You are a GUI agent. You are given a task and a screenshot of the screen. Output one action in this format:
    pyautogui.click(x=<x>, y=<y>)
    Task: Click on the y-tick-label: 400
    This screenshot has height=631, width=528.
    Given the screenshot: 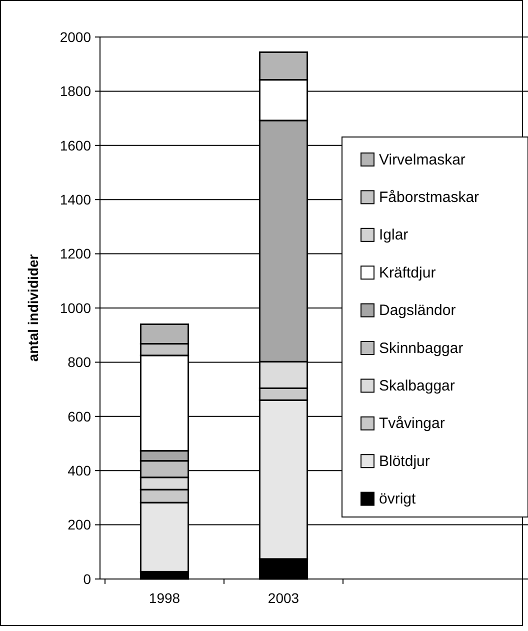 What is the action you would take?
    pyautogui.click(x=80, y=470)
    